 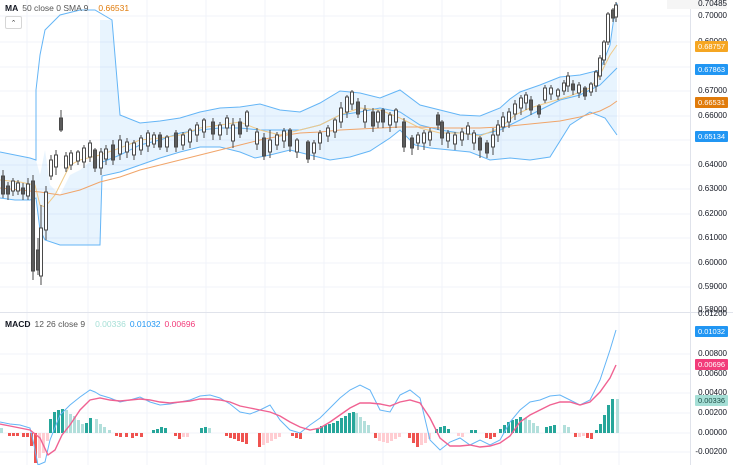 I want to click on macd-hist-badge: 0.00336, so click(x=711, y=400).